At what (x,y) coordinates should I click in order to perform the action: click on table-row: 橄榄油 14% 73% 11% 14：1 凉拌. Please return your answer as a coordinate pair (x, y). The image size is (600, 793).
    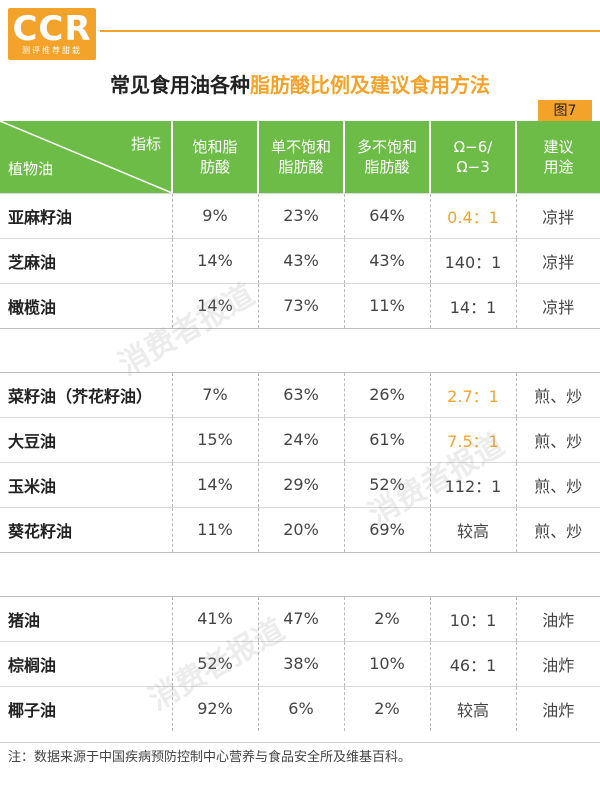
    Looking at the image, I should click on (300, 305).